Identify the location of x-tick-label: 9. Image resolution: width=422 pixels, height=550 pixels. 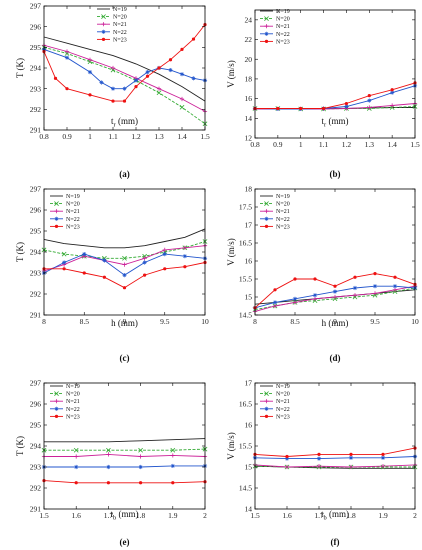
(335, 321).